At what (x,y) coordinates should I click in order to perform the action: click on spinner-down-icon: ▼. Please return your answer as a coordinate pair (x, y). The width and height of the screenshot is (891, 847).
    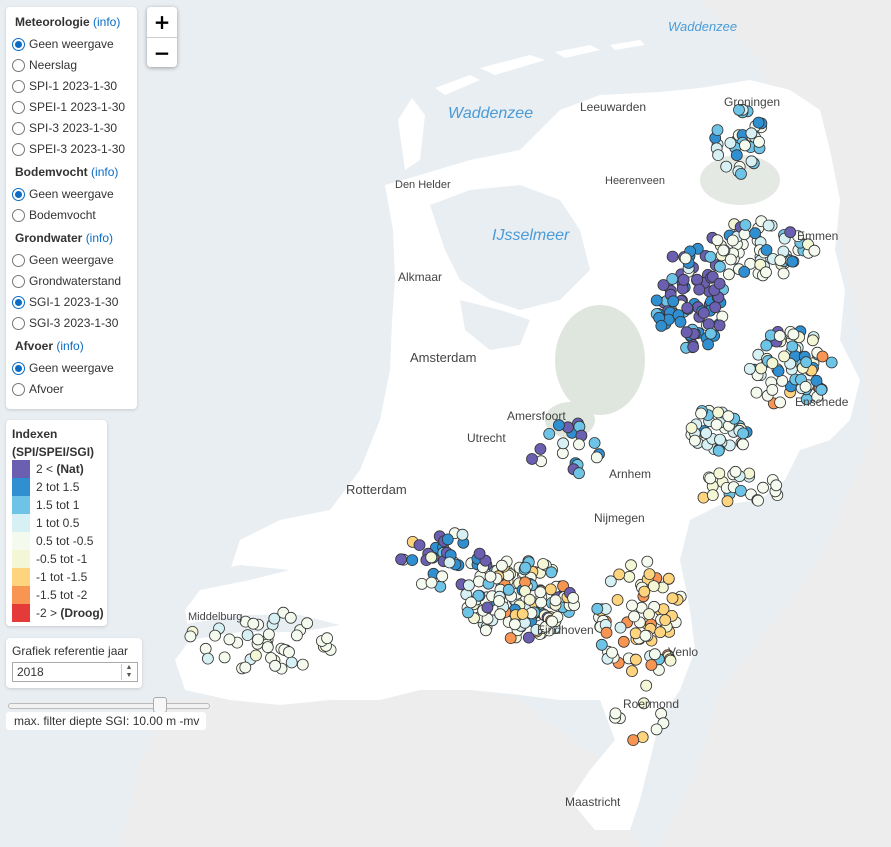
    Looking at the image, I should click on (129, 675).